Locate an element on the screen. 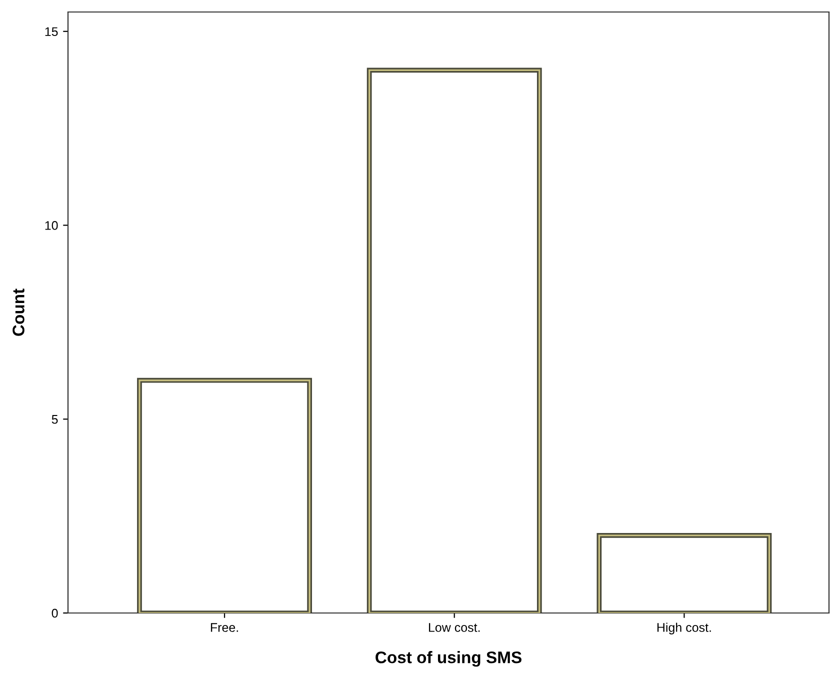 The image size is (831, 680). y-tick-label: 0 is located at coordinates (55, 613).